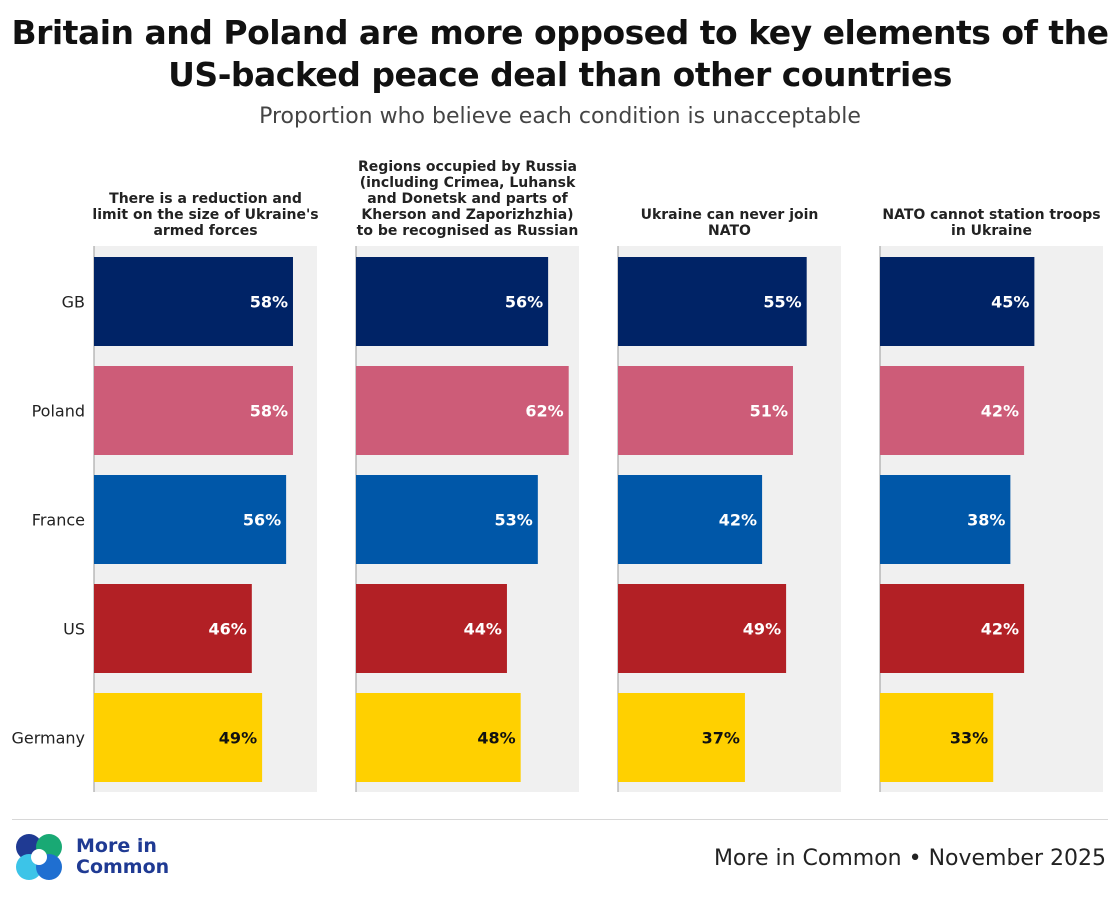 This screenshot has width=1120, height=902. What do you see at coordinates (769, 411) in the screenshot?
I see `bar-label-panel-3-poland: 51%` at bounding box center [769, 411].